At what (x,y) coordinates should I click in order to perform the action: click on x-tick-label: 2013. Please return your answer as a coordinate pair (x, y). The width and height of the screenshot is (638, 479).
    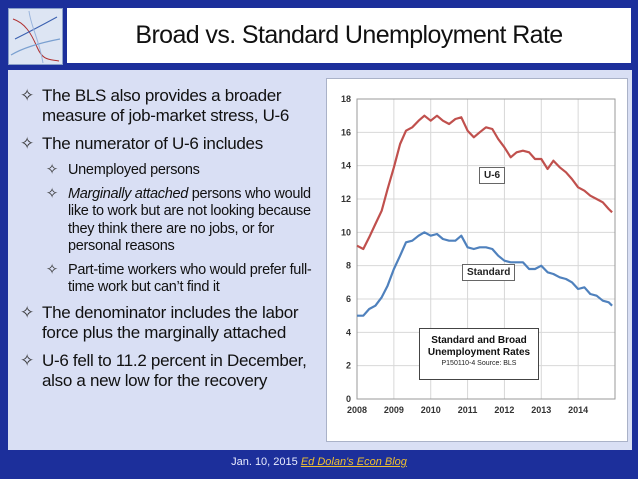
    Looking at the image, I should click on (541, 410).